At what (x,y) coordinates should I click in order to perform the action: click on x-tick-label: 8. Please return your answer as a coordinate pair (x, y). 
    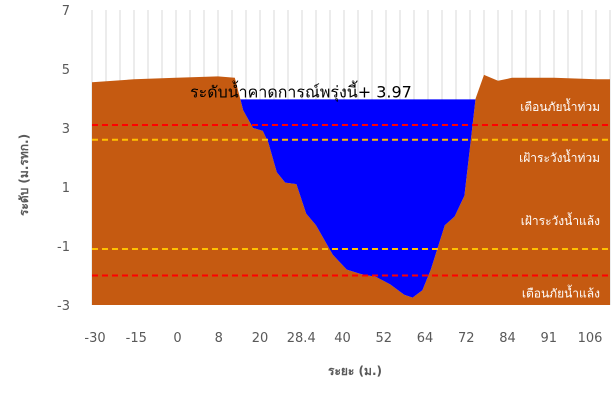
    Looking at the image, I should click on (219, 338).